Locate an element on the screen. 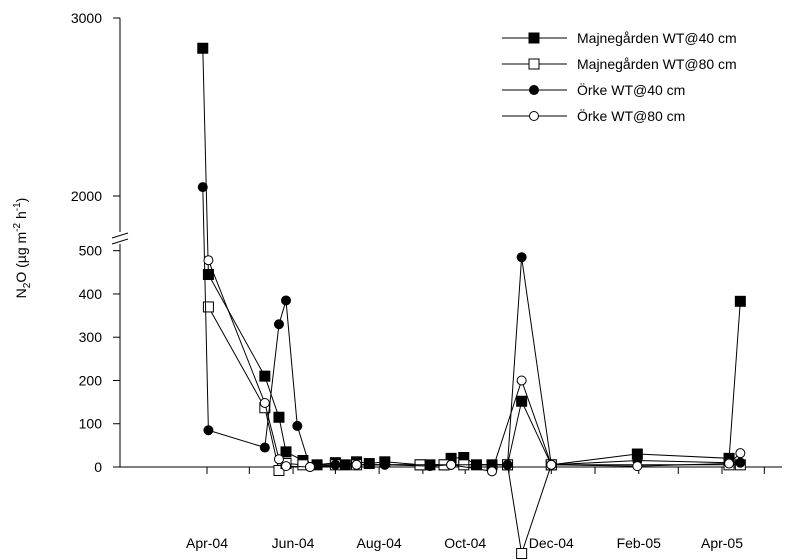 Image resolution: width=802 pixels, height=560 pixels. y-axis-label-sub: 2 is located at coordinates (27, 285).